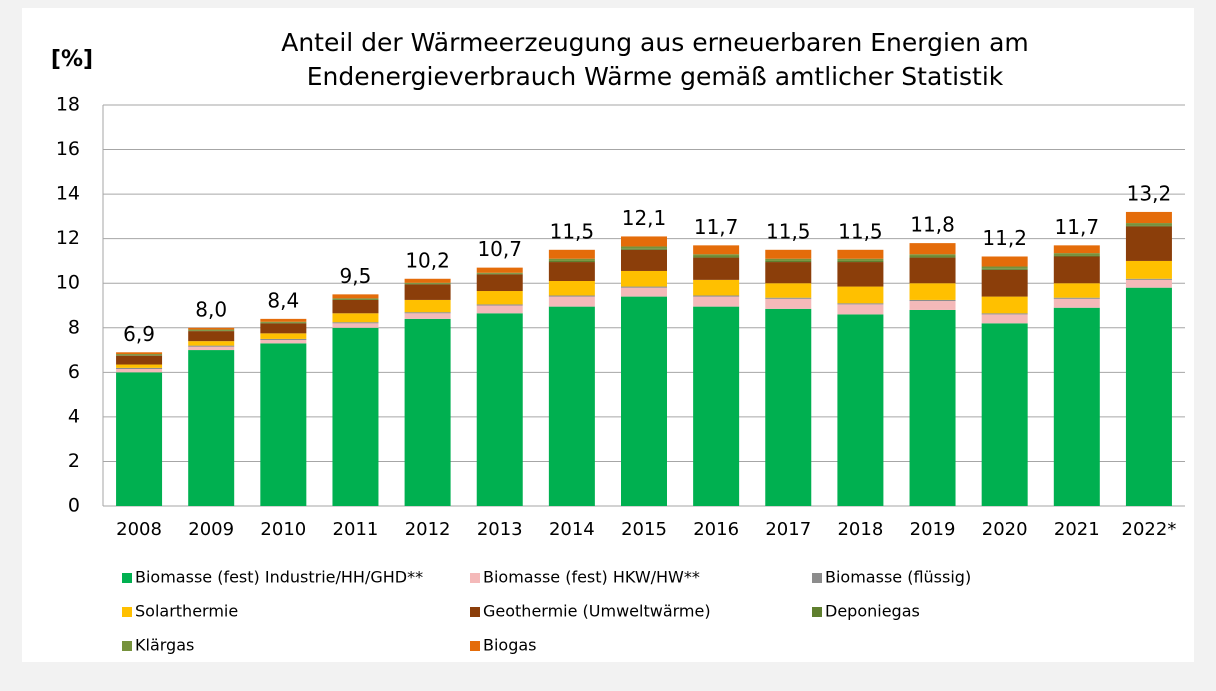 Image resolution: width=1216 pixels, height=691 pixels. What do you see at coordinates (279, 577) in the screenshot?
I see `legend-label: Biomasse (fest) Industrie/HH/GHD**` at bounding box center [279, 577].